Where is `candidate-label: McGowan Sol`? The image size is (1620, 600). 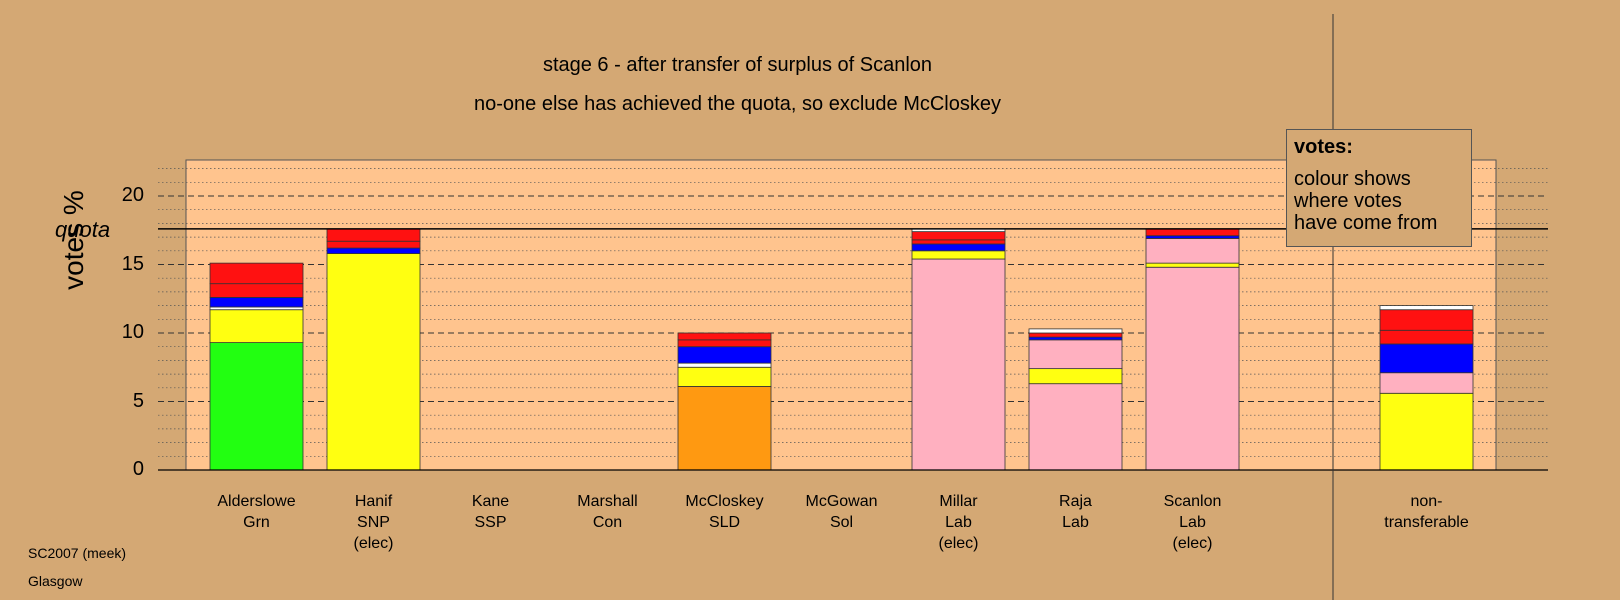 candidate-label: McGowan Sol is located at coordinates (842, 512).